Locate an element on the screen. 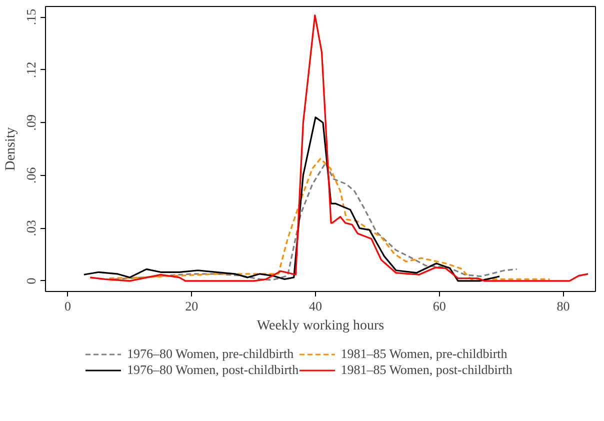 The image size is (604, 421). y-tick-label: .15 is located at coordinates (31, 17).